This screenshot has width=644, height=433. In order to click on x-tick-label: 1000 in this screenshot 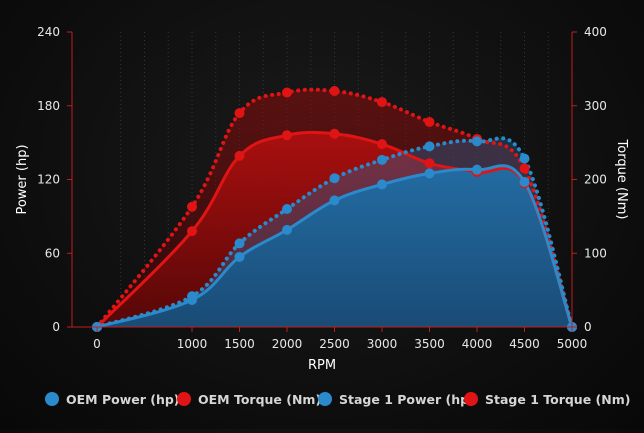, I will do `click(192, 344)`.